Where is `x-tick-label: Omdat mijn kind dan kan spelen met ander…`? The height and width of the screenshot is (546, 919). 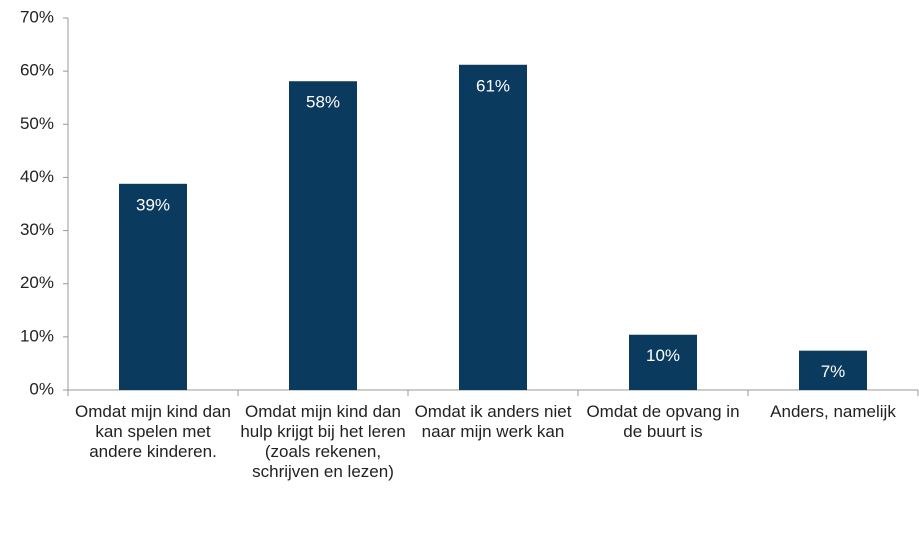
x-tick-label: Omdat mijn kind dan kan spelen met ander… is located at coordinates (153, 431).